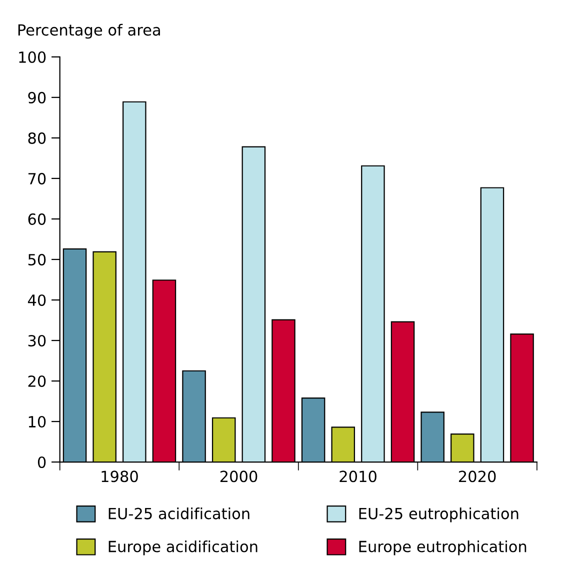  I want to click on y-tick-label: 90, so click(37, 98).